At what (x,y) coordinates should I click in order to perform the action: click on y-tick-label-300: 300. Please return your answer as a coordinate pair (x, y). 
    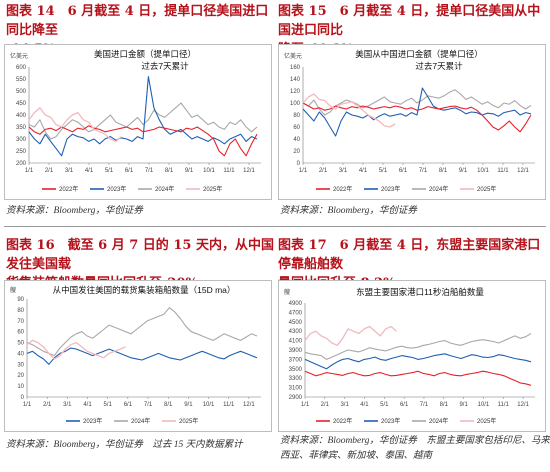
    Looking at the image, I should click on (21, 140).